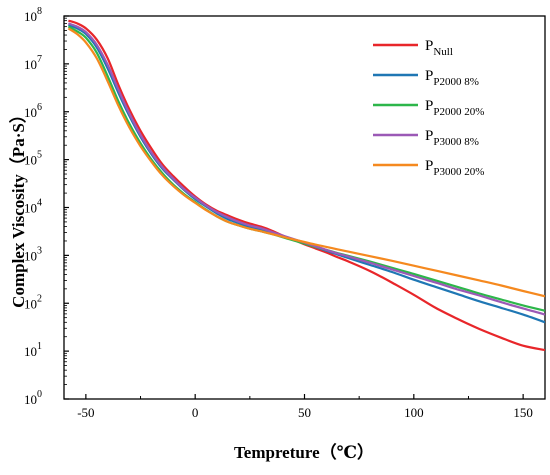 The width and height of the screenshot is (550, 475). I want to click on y-tick-exponent: 2, so click(39, 298).